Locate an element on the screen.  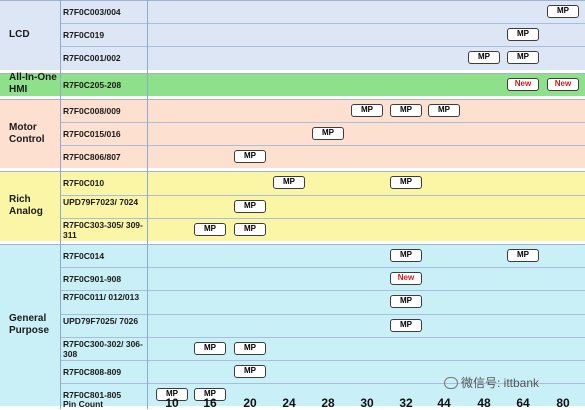
part-number-label: R7F0C303-305/ 309-311 is located at coordinates (103, 229).